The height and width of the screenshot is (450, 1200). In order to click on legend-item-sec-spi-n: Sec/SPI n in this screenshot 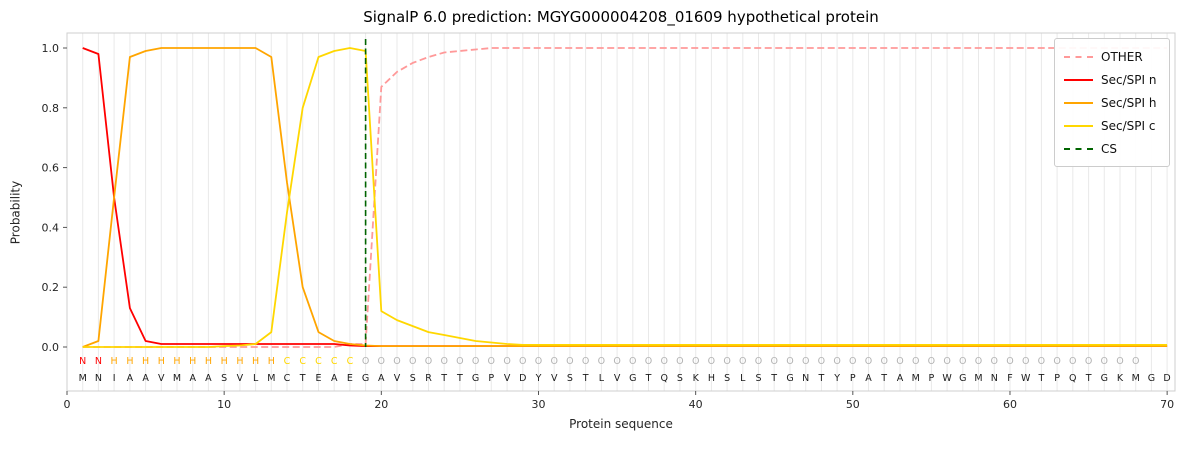, I will do `click(1112, 79)`.